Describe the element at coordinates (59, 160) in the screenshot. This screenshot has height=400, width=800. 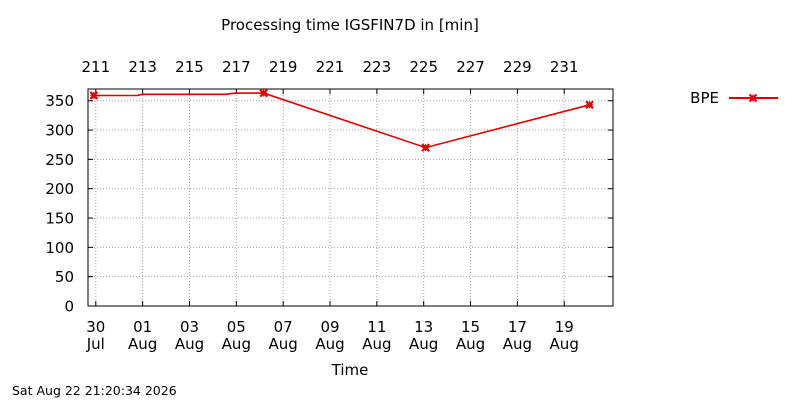
I see `y-tick-label: 250` at that location.